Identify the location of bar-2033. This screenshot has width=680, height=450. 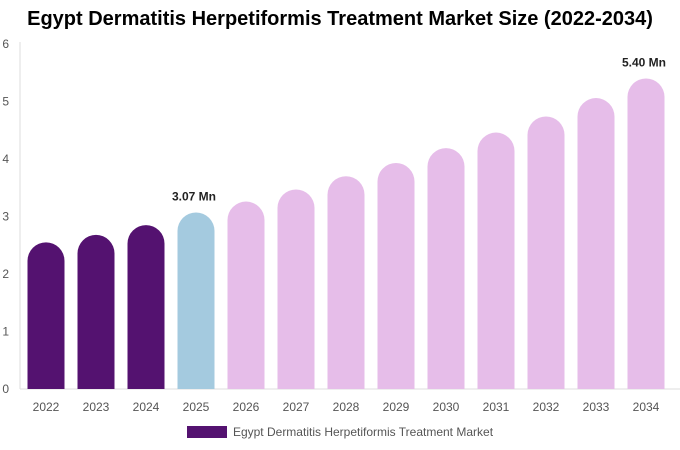
(596, 244).